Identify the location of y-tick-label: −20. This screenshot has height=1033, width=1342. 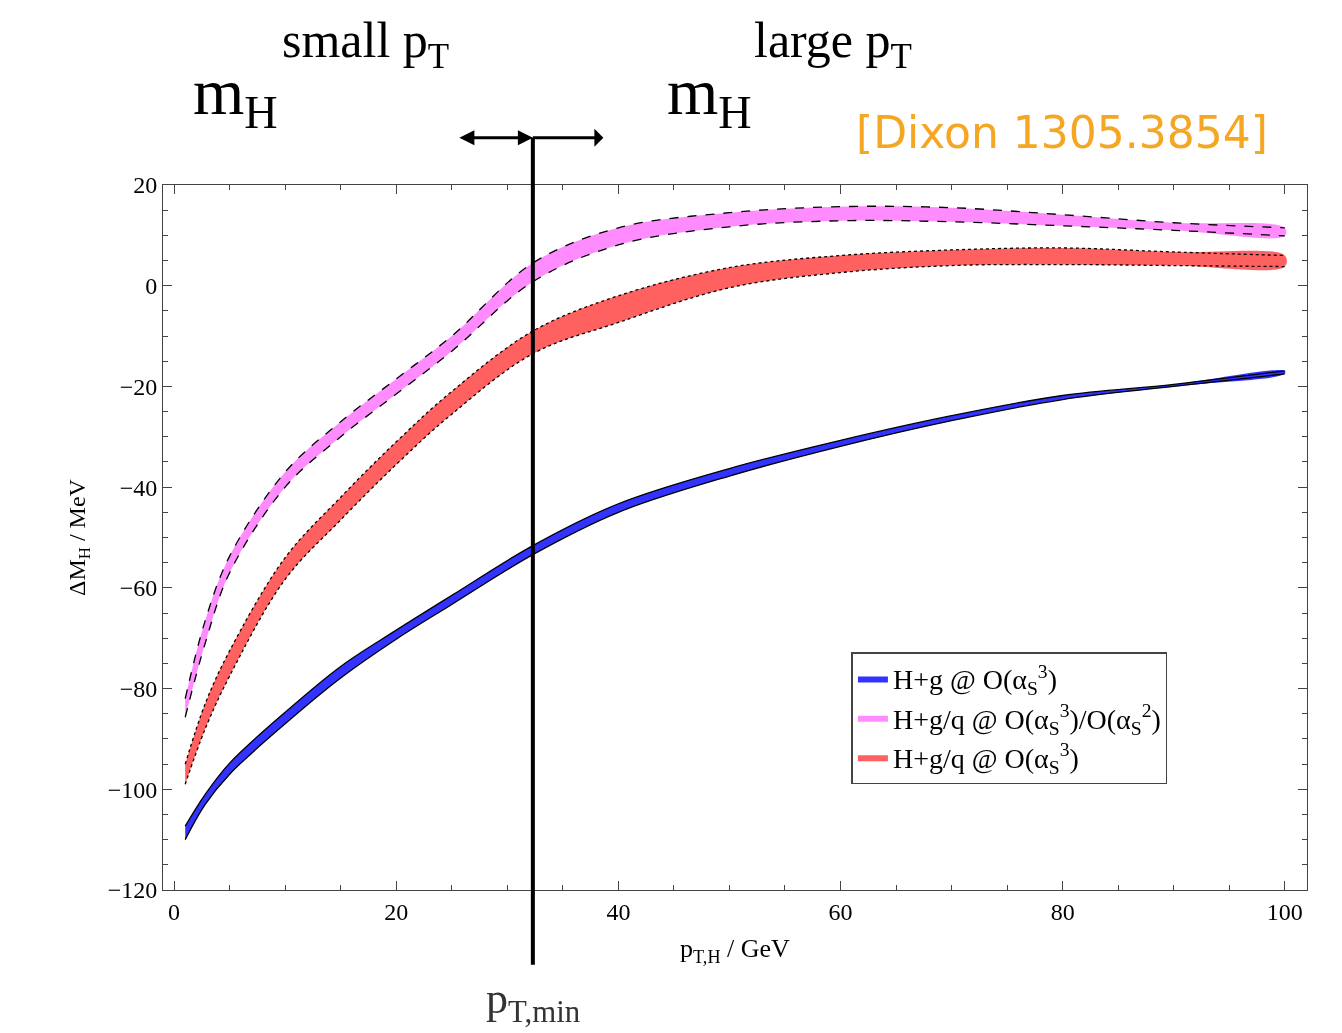
(138, 386).